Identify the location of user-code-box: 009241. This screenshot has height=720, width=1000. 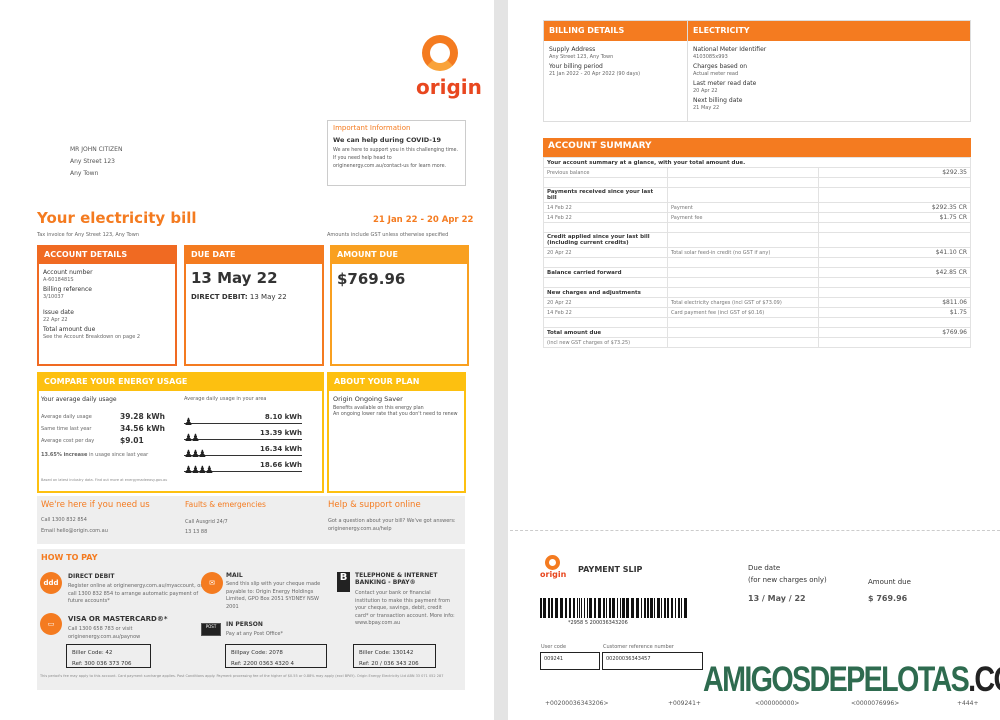
(570, 661).